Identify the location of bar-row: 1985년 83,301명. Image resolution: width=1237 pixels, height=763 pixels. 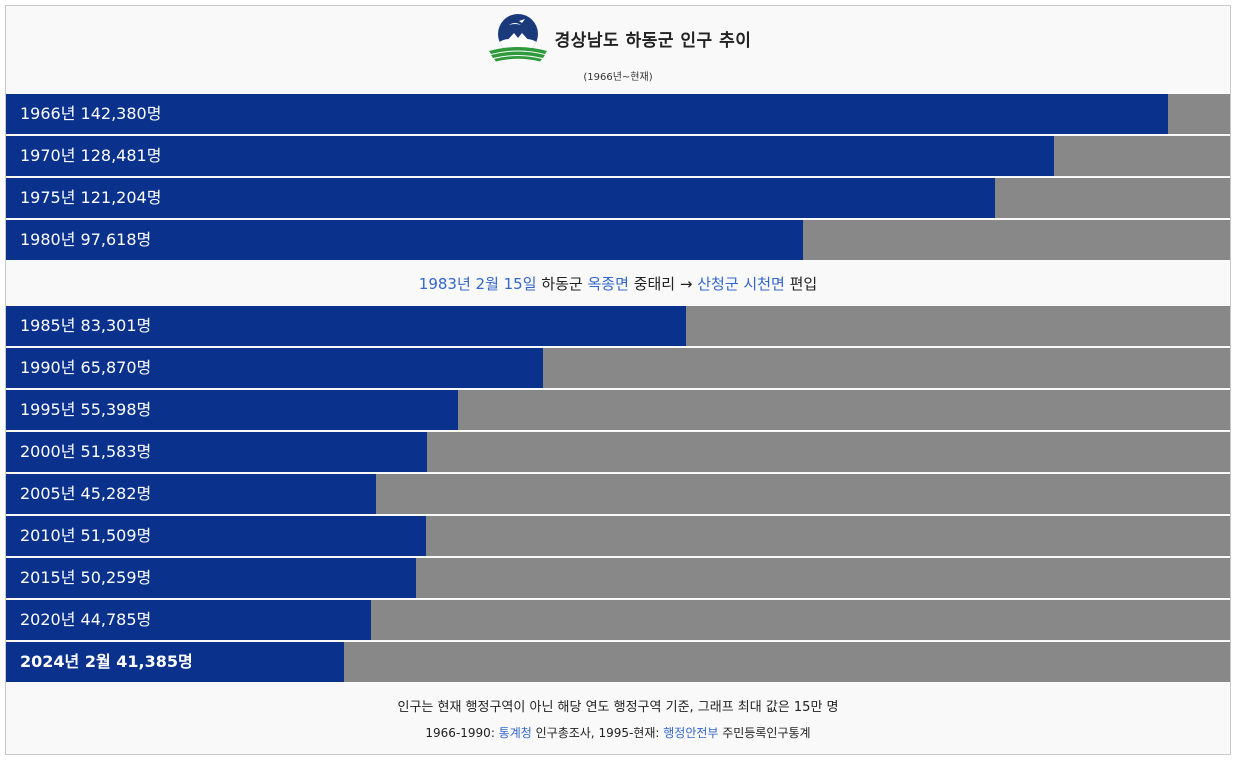
(618, 326).